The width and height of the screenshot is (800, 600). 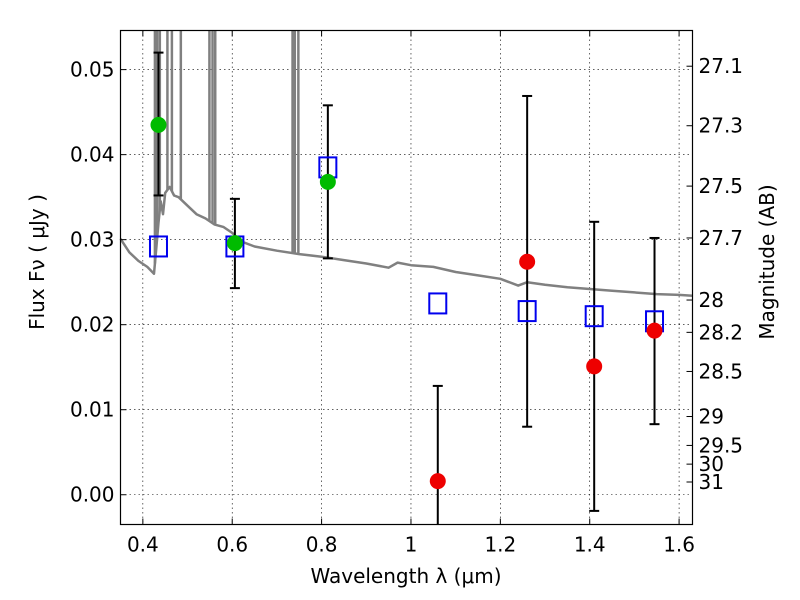 What do you see at coordinates (679, 545) in the screenshot?
I see `x-tick-label: 1.6` at bounding box center [679, 545].